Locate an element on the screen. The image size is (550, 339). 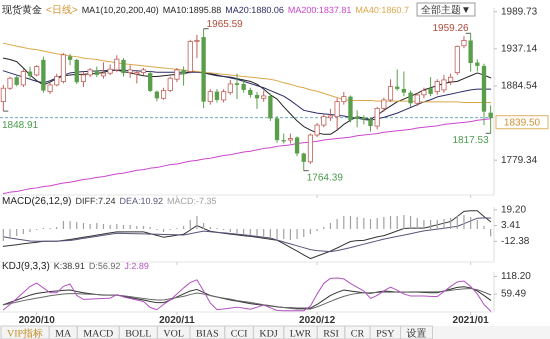
text: K:38.91 is located at coordinates (69, 266).